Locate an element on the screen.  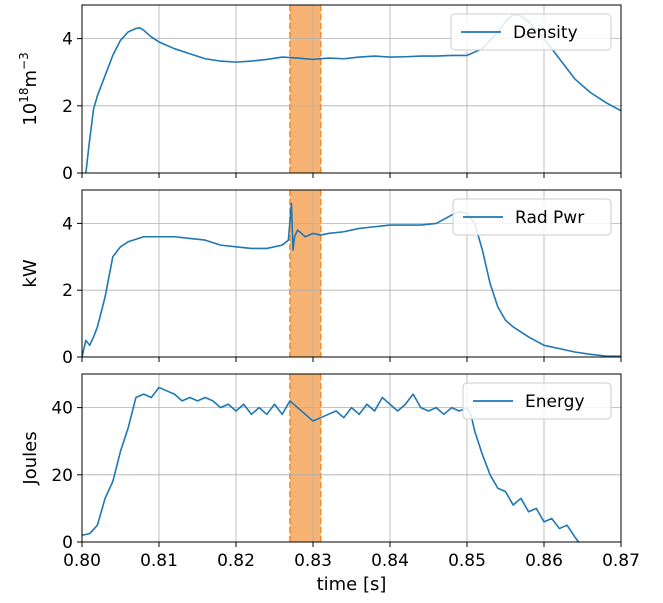
y-axis-label-part: −3 is located at coordinates (24, 61).